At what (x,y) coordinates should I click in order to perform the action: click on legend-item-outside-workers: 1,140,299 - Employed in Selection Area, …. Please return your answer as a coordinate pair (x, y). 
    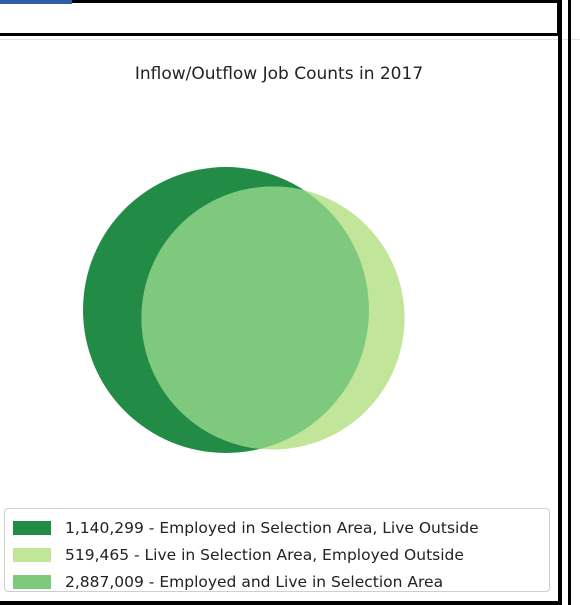
    Looking at the image, I should click on (277, 527).